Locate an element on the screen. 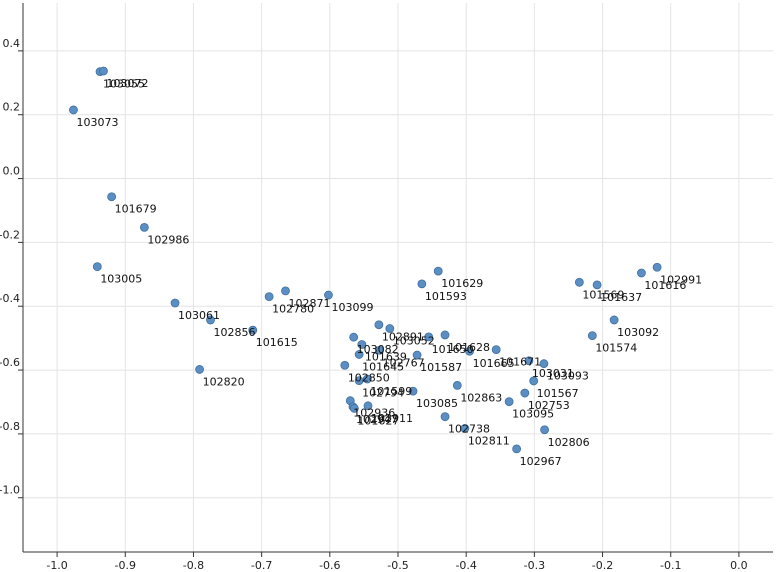 This screenshot has height=572, width=783. point-label: 102891 is located at coordinates (403, 337).